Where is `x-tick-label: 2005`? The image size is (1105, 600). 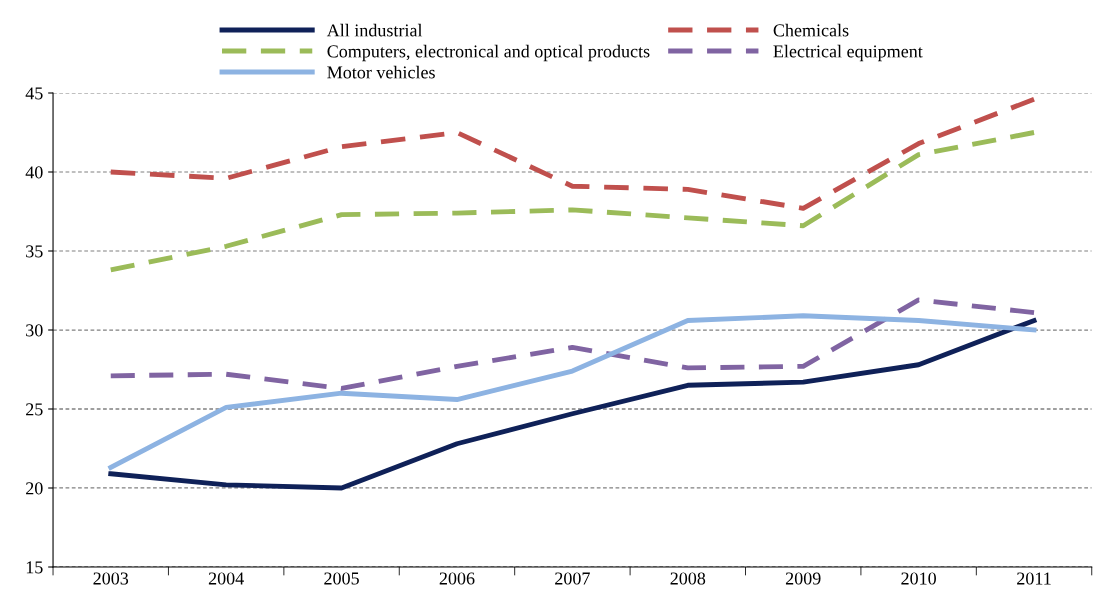 x-tick-label: 2005 is located at coordinates (341, 578).